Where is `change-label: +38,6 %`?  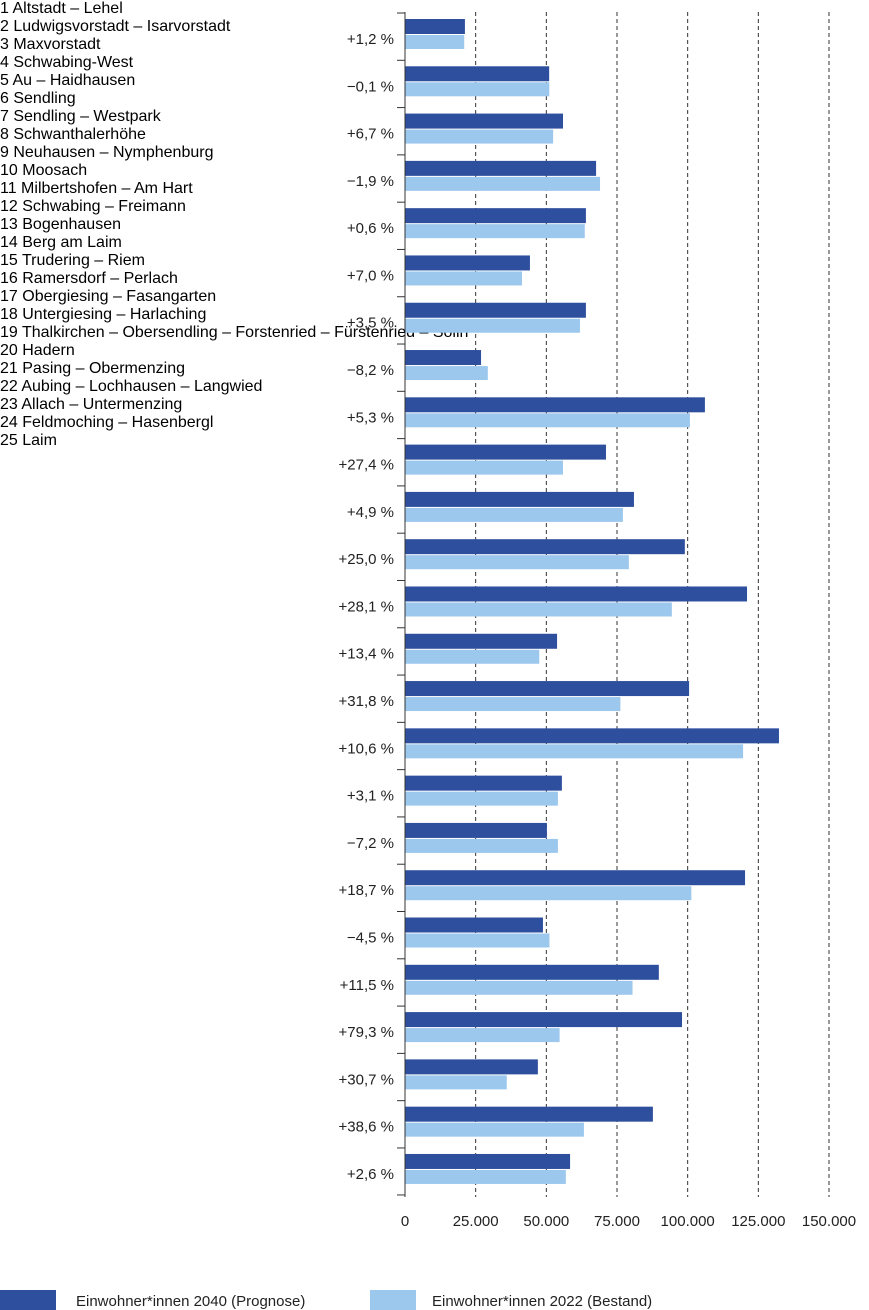
change-label: +38,6 % is located at coordinates (366, 1127).